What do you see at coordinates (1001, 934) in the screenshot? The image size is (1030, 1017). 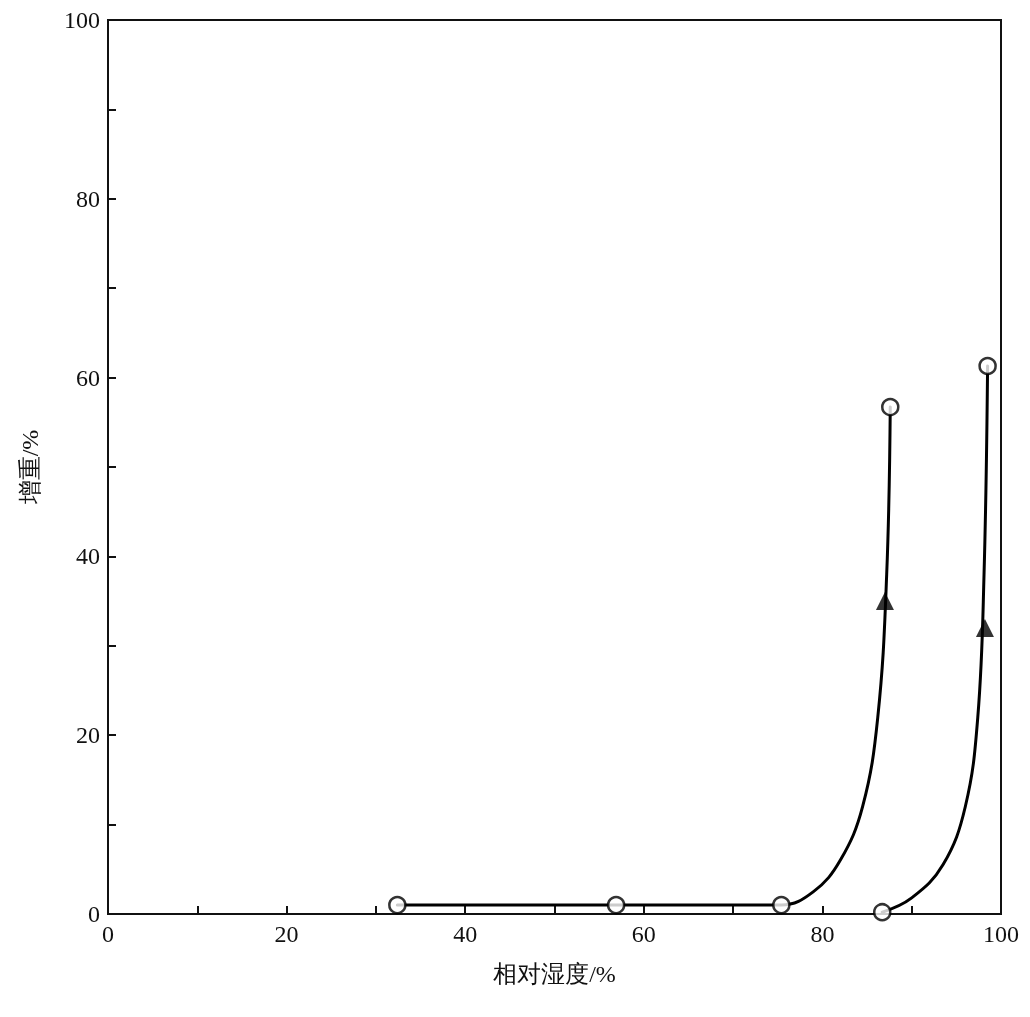 I see `x-tick-label: 100` at bounding box center [1001, 934].